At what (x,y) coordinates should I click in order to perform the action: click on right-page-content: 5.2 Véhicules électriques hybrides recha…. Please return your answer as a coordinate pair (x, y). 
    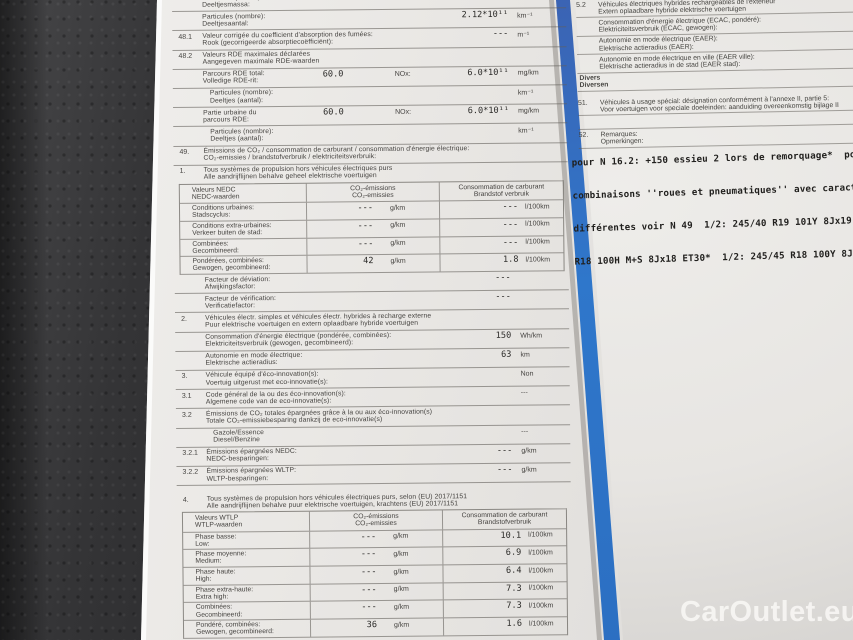
    Looking at the image, I should click on (712, 134).